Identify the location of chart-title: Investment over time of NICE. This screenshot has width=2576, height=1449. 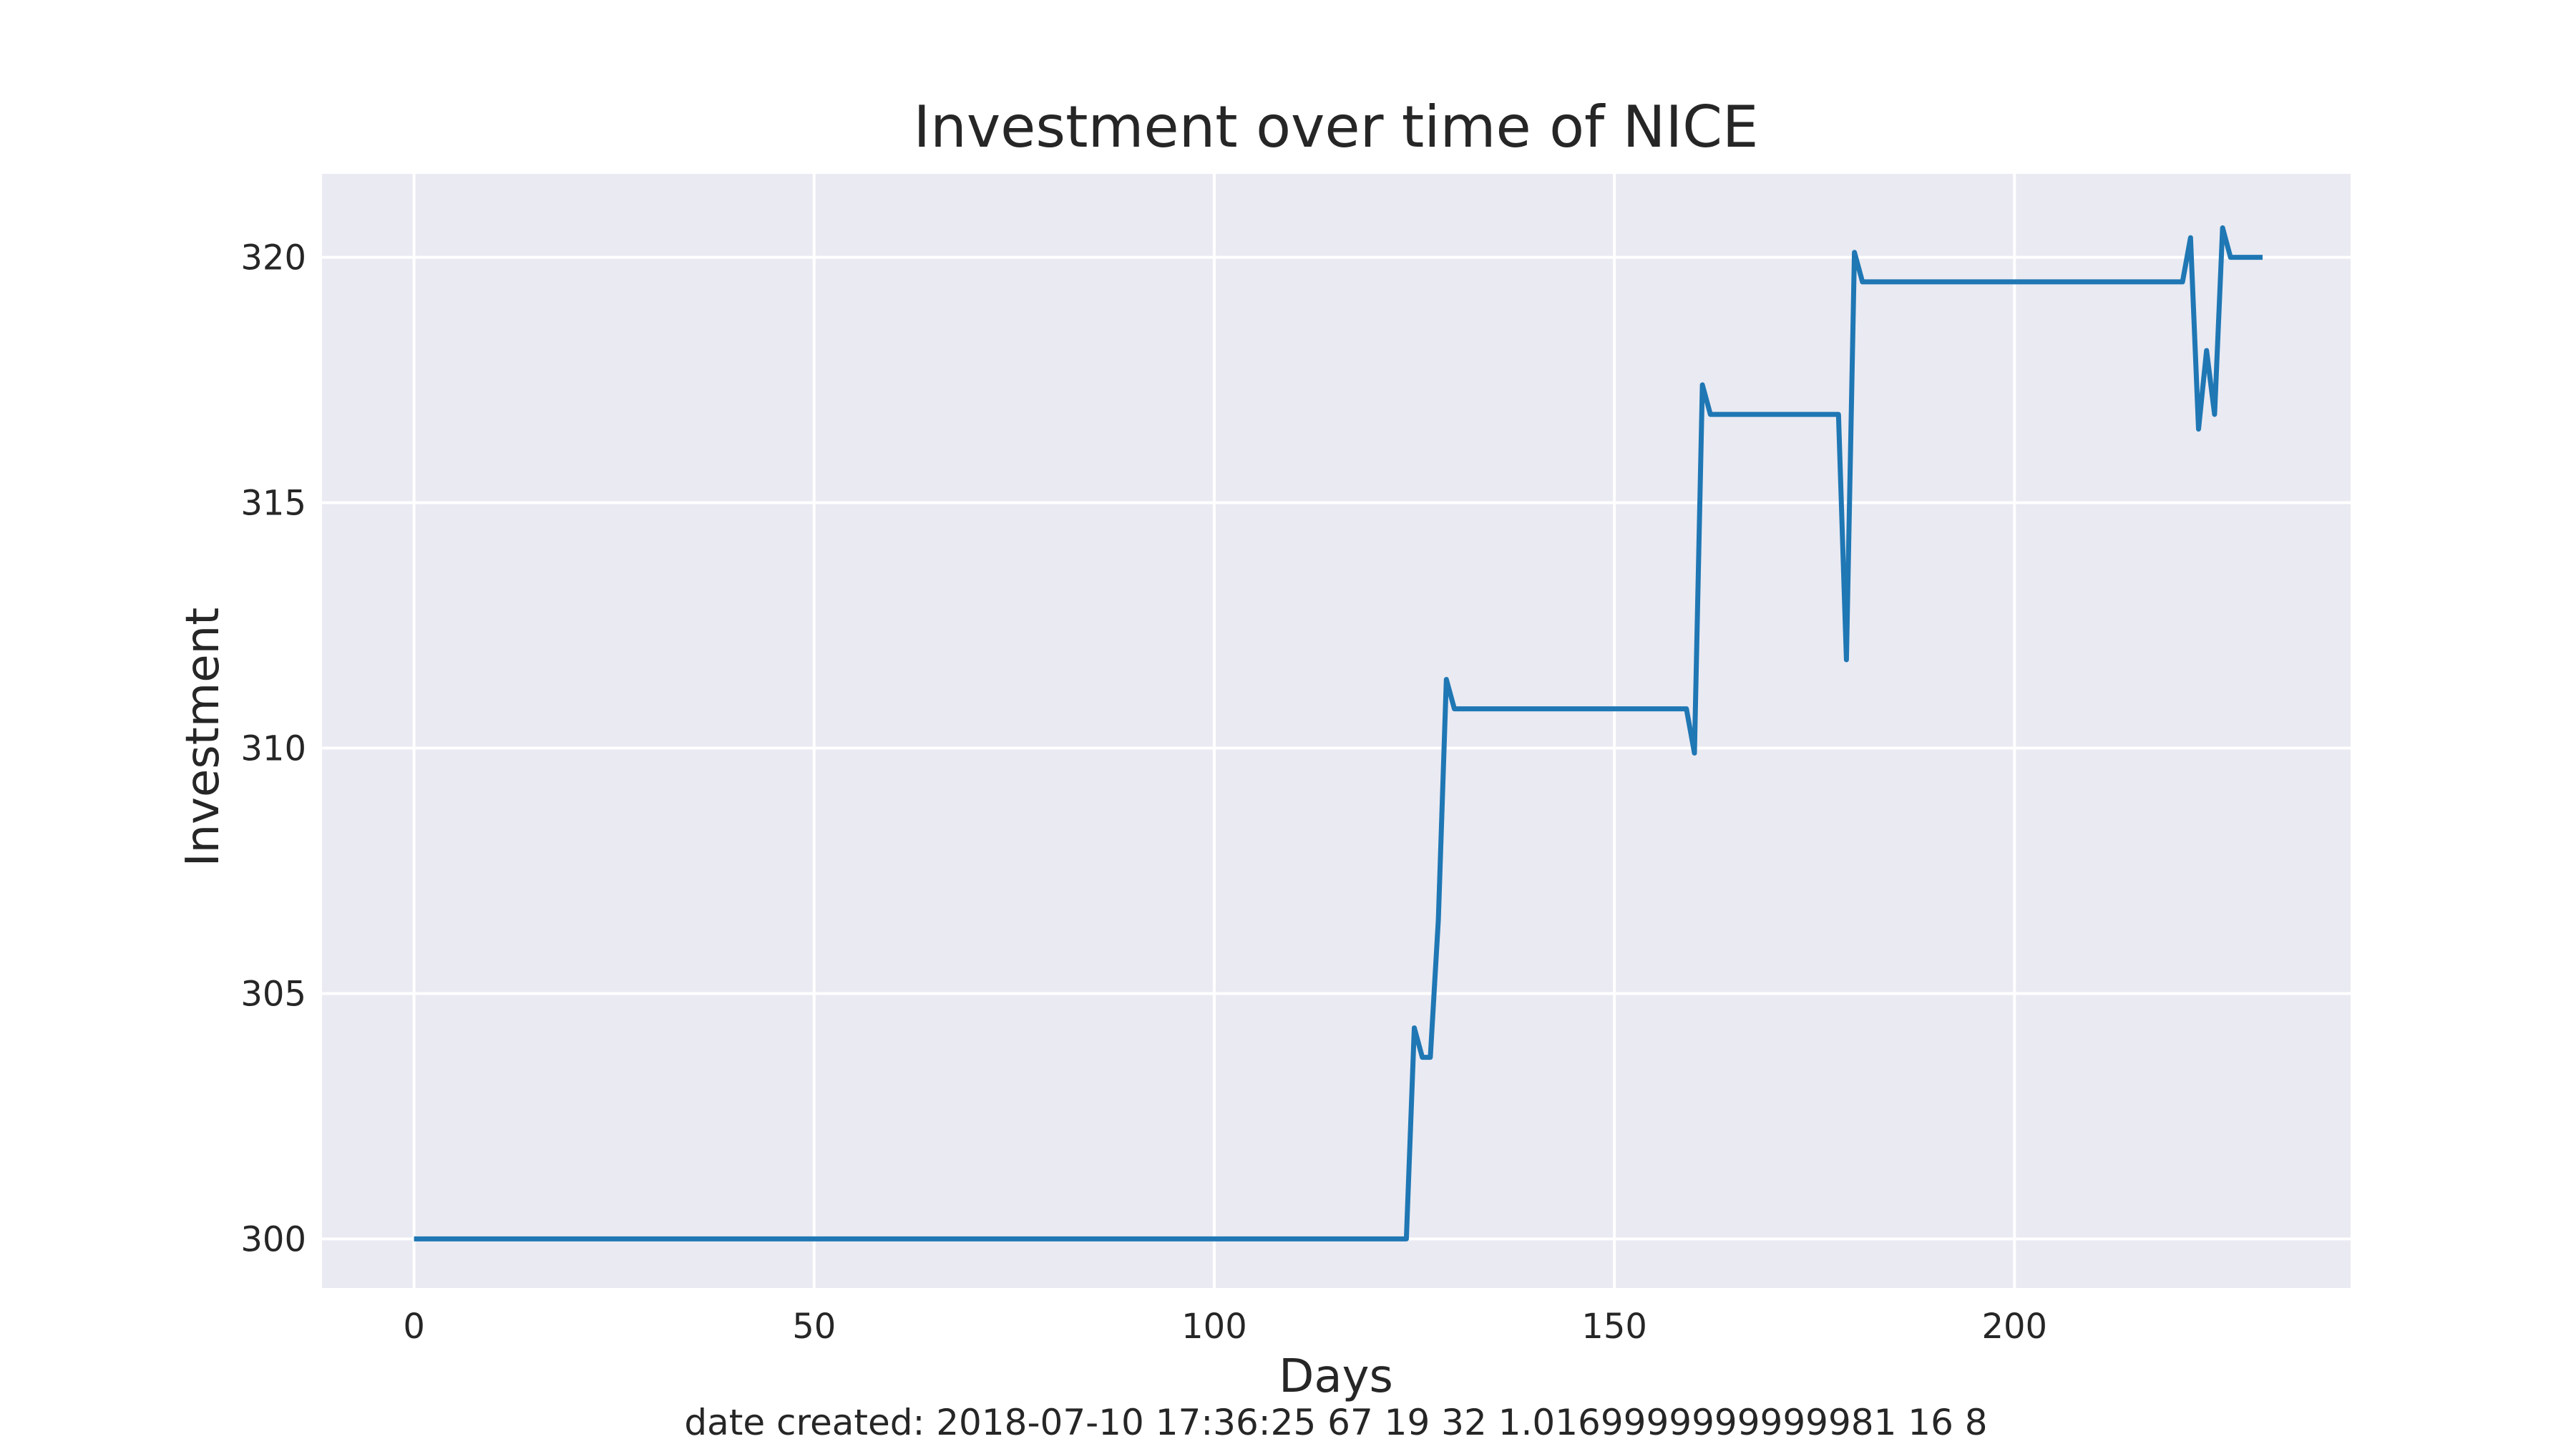
(1336, 127).